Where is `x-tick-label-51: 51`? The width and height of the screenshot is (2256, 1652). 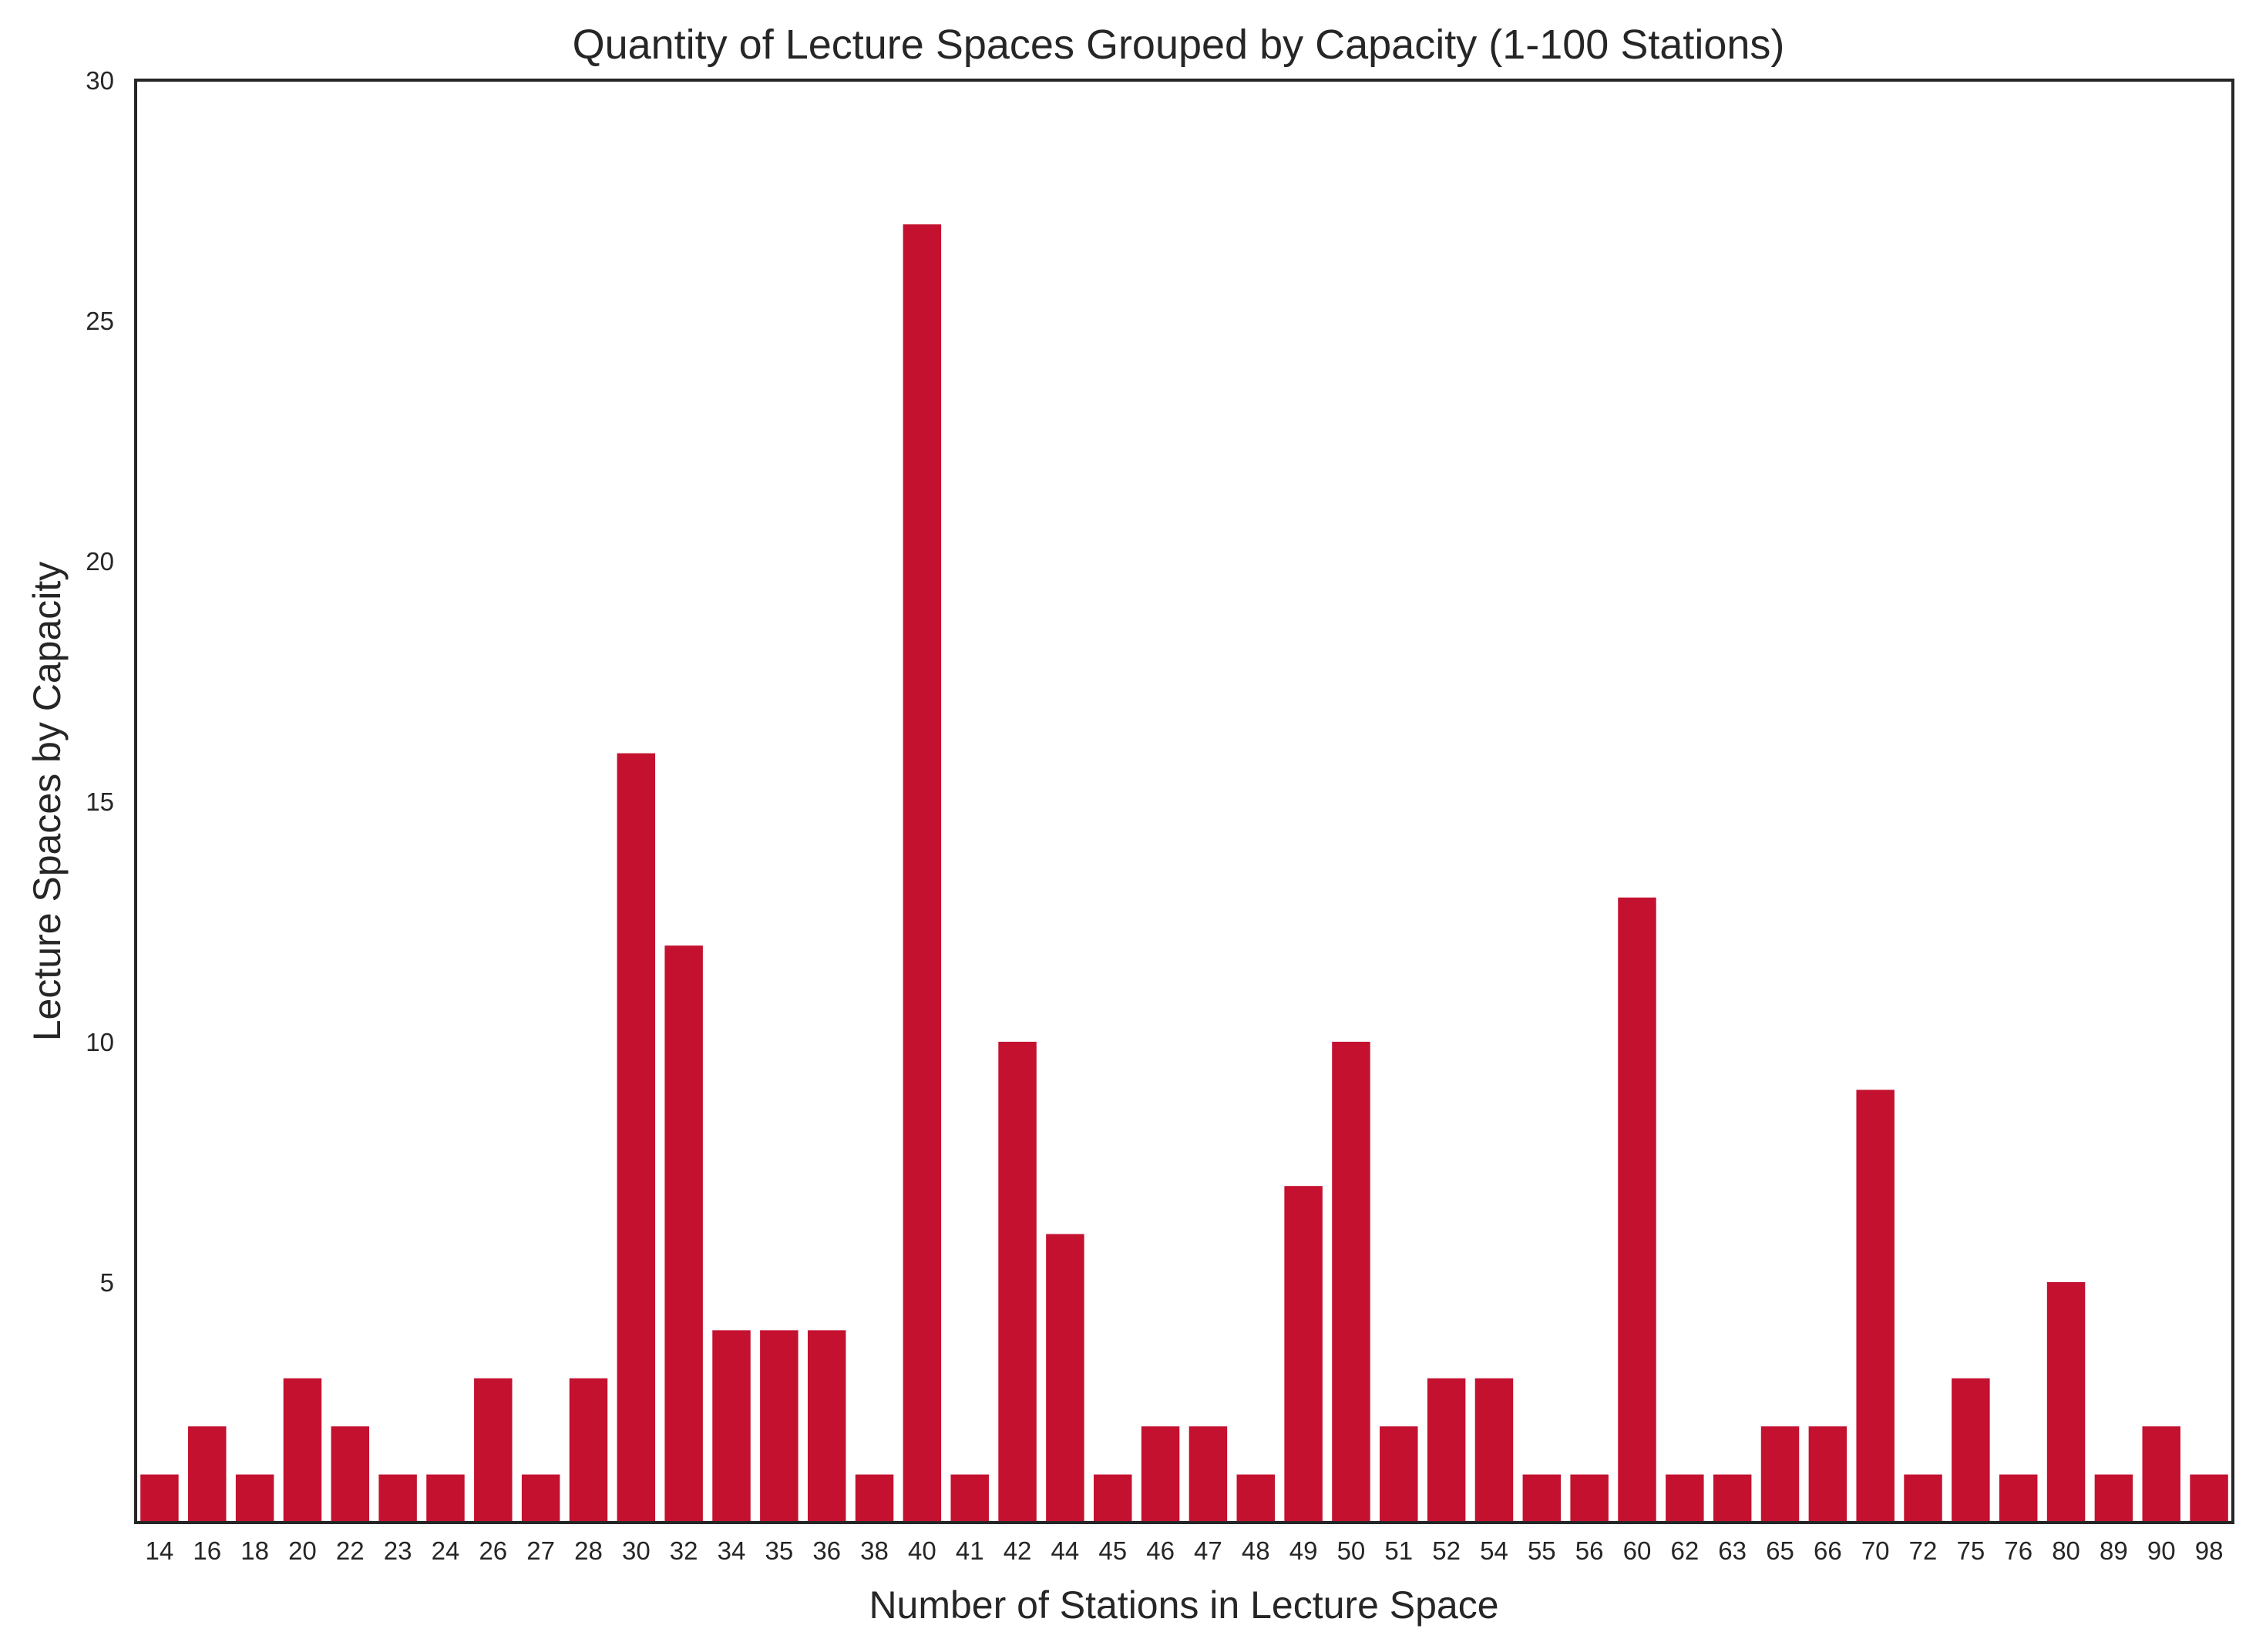 x-tick-label-51: 51 is located at coordinates (1399, 1550).